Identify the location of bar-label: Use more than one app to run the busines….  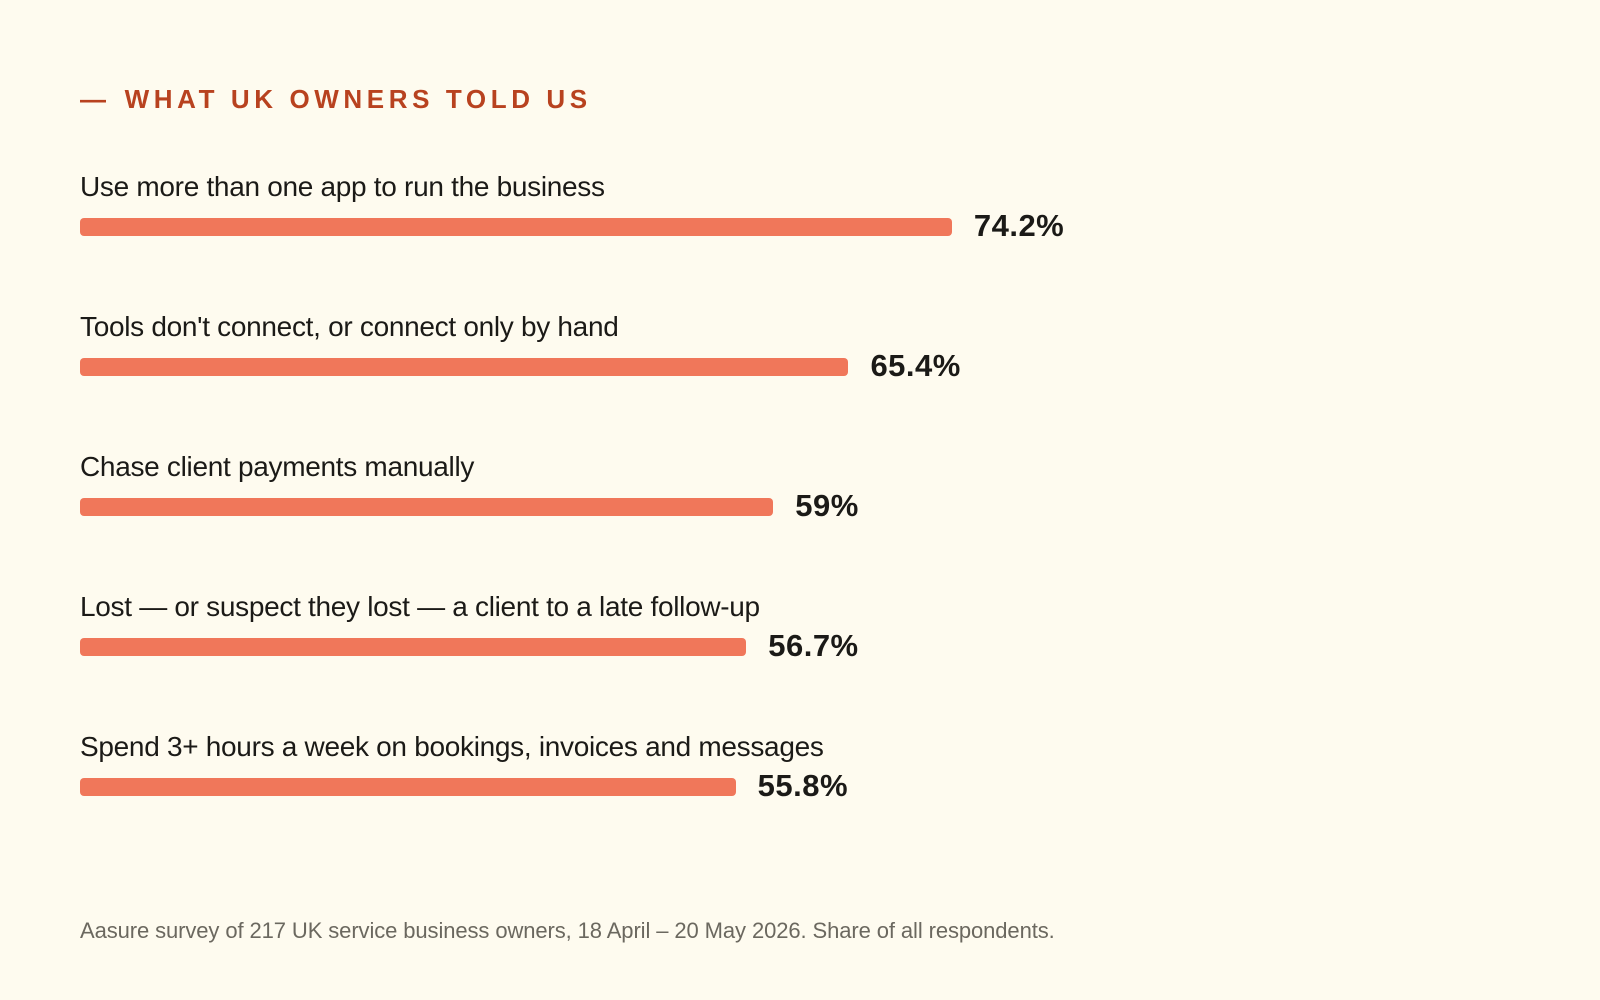
(342, 186).